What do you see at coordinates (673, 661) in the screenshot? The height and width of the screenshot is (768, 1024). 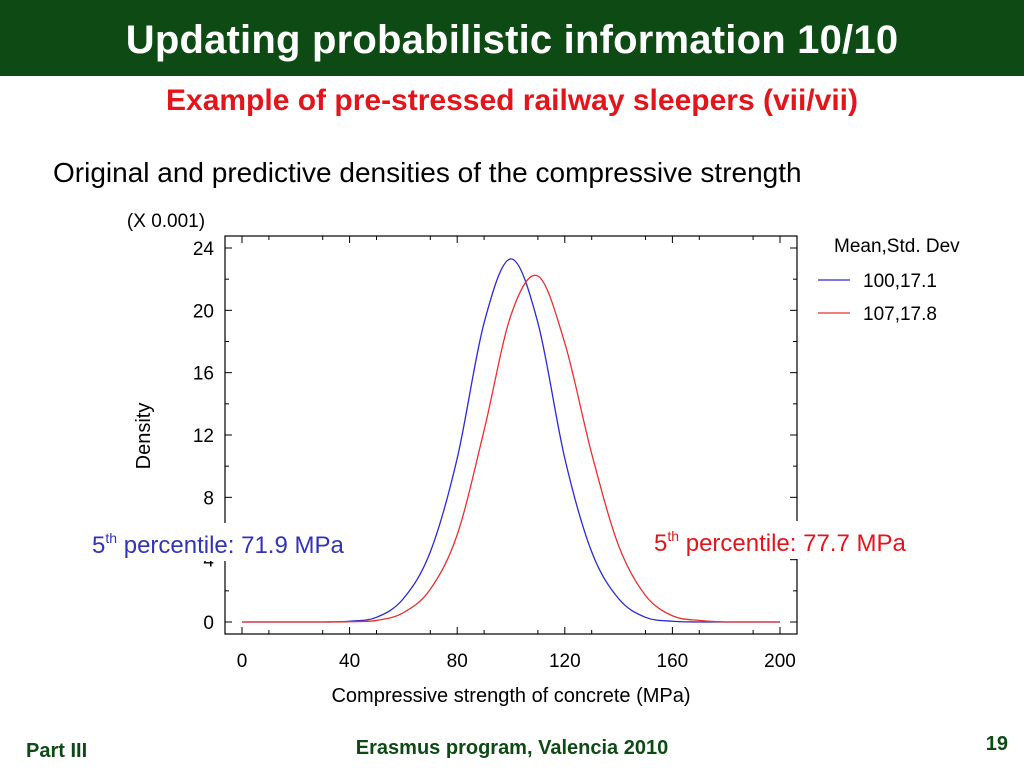 I see `x-tick-label: 160` at bounding box center [673, 661].